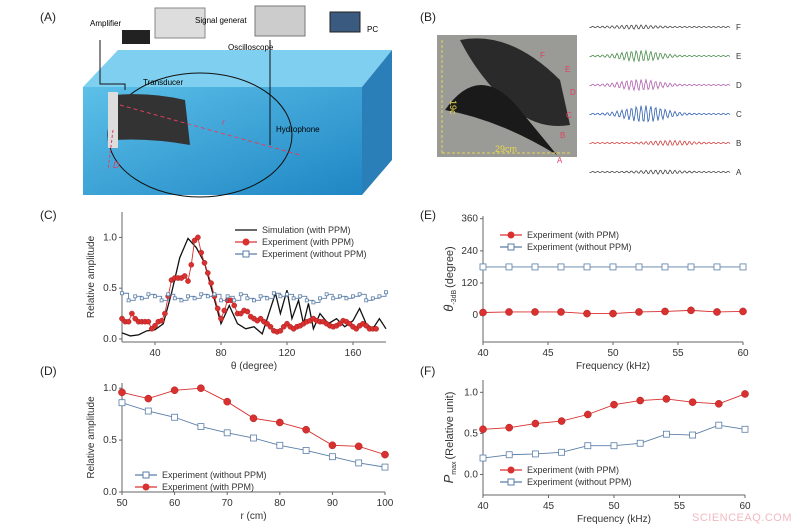 The width and height of the screenshot is (800, 530). I want to click on tank-side, so click(377, 122).